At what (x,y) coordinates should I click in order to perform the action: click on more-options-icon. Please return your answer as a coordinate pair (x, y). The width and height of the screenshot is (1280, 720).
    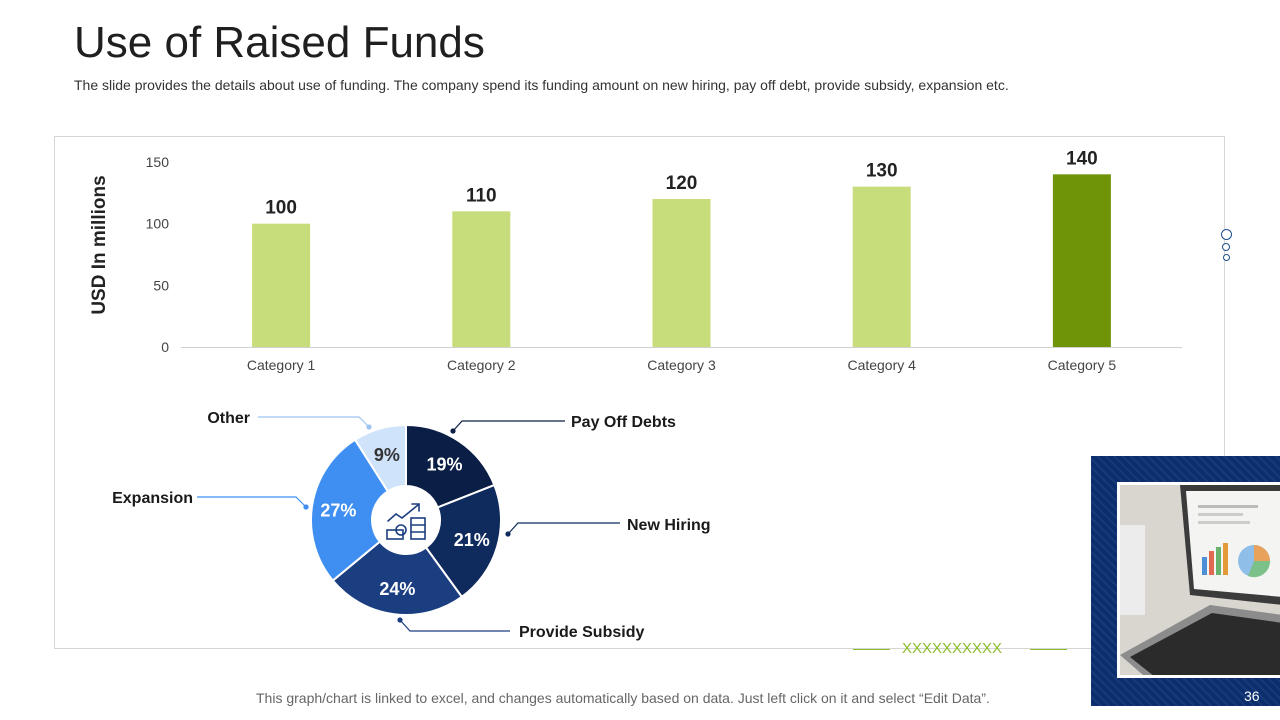
    Looking at the image, I should click on (1226, 246).